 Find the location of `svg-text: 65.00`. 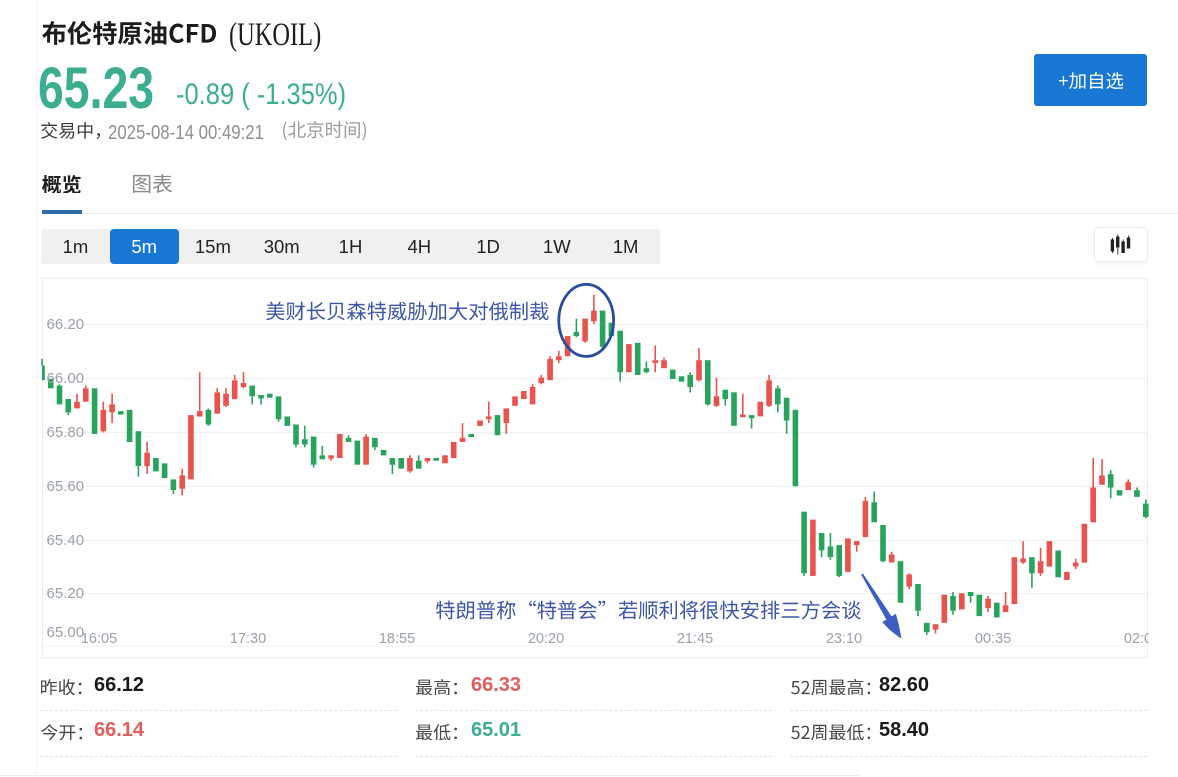

svg-text: 65.00 is located at coordinates (66, 632).